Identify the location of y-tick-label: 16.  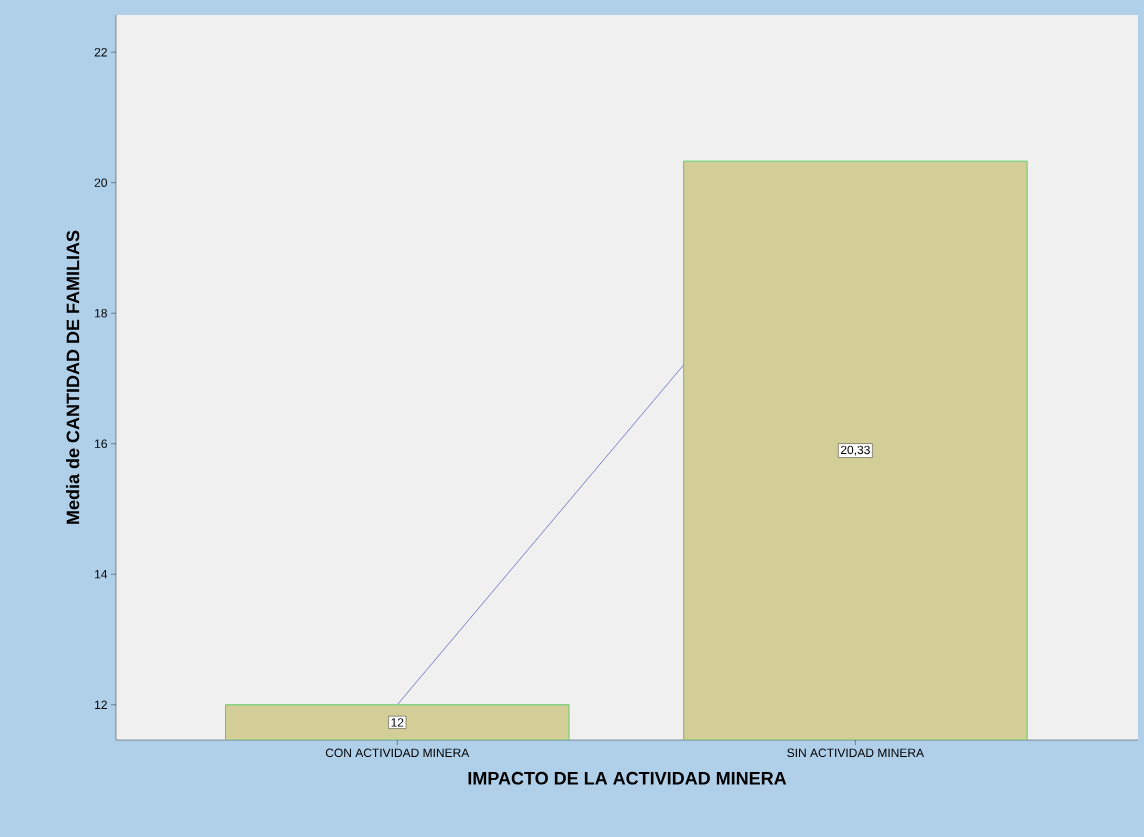
(101, 443).